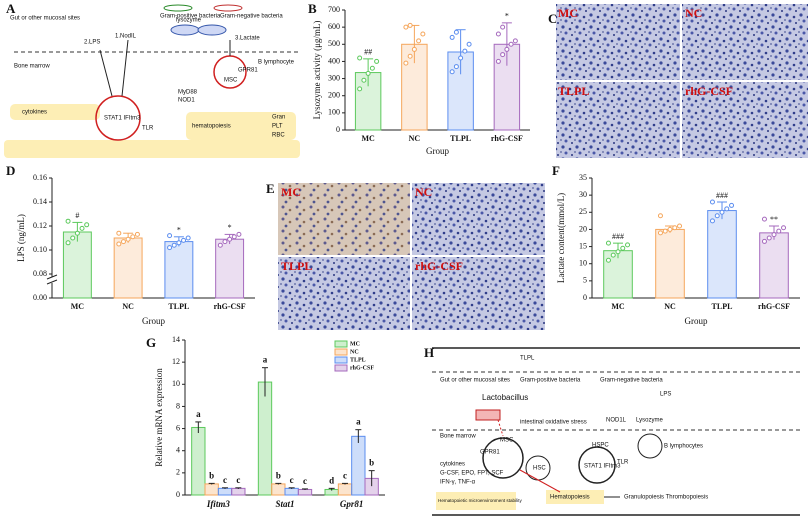  Describe the element at coordinates (176, 361) in the screenshot. I see `y-tick-label: 12` at that location.